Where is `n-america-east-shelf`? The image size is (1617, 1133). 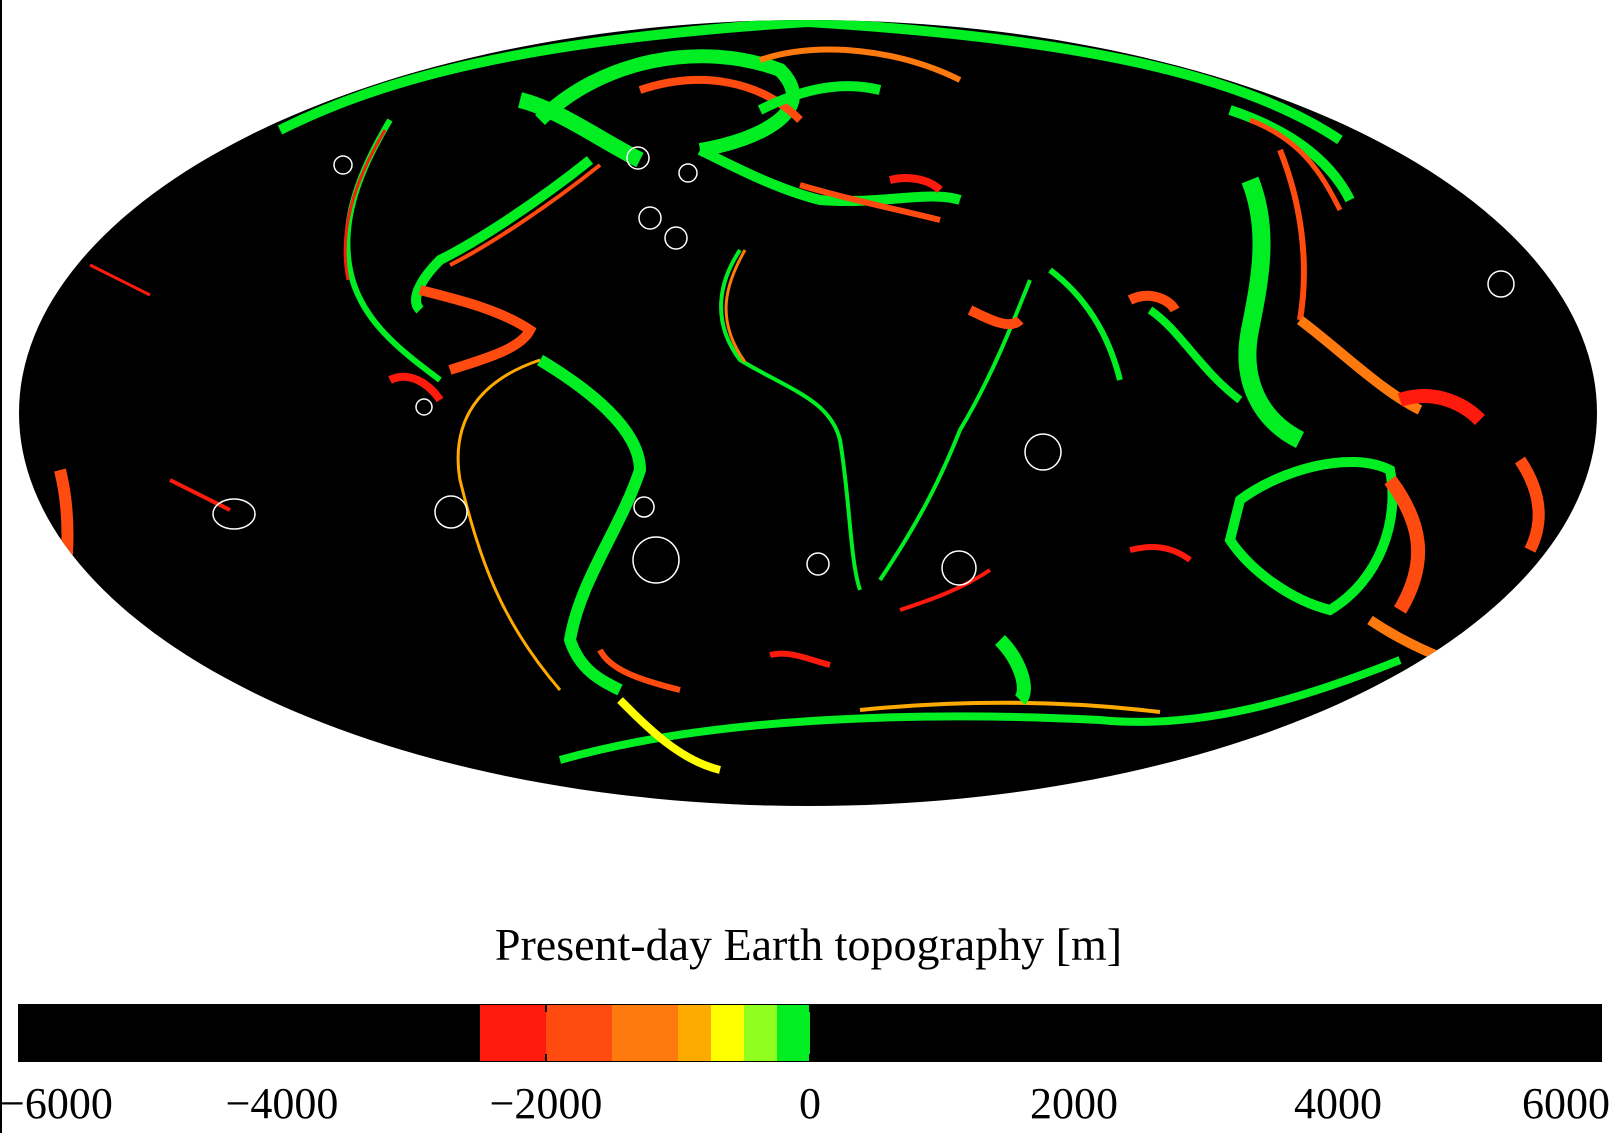
n-america-east-shelf is located at coordinates (502, 235).